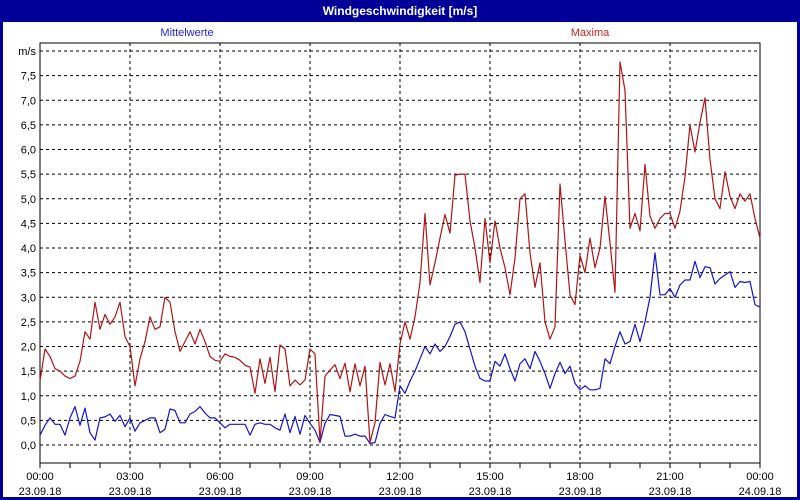 Image resolution: width=800 pixels, height=500 pixels. I want to click on y-tick-label: 7,5, so click(28, 77).